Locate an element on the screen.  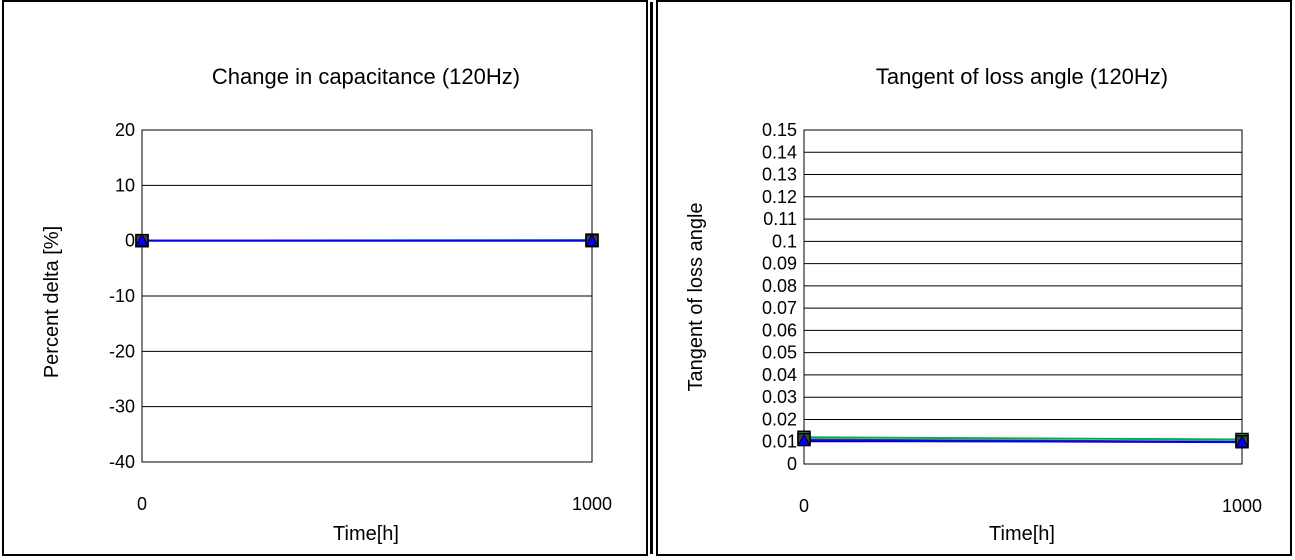
y-tick-label: 0.04 is located at coordinates (779, 375).